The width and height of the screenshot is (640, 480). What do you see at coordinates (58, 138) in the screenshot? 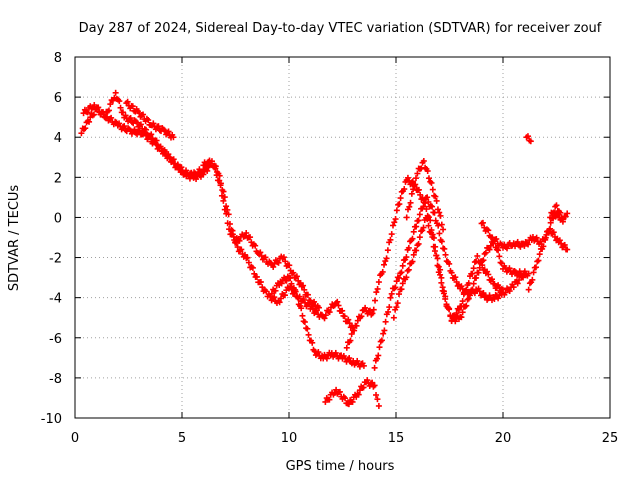
I see `y-tick-label: 4` at bounding box center [58, 138].